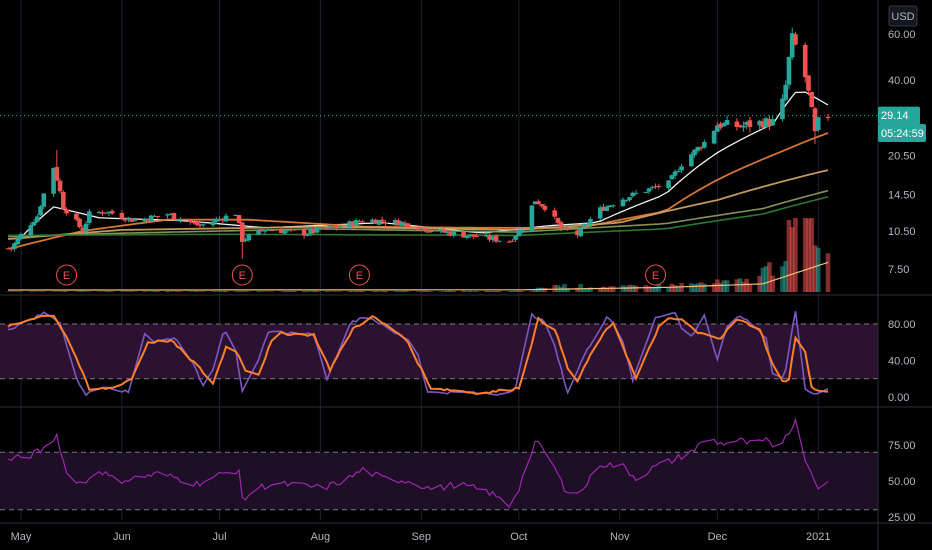 Image resolution: width=932 pixels, height=550 pixels. Describe the element at coordinates (903, 16) in the screenshot. I see `currency-badge: USD` at that location.